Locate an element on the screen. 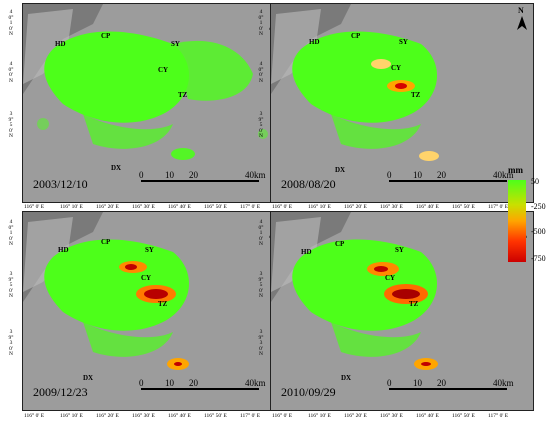  acquisition-date: 2010/09/29 is located at coordinates (308, 392).